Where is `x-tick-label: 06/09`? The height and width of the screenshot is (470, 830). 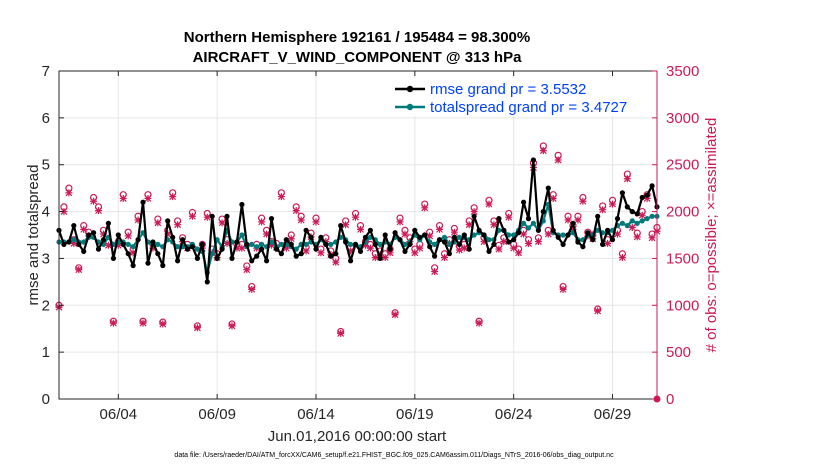 x-tick-label: 06/09 is located at coordinates (217, 414).